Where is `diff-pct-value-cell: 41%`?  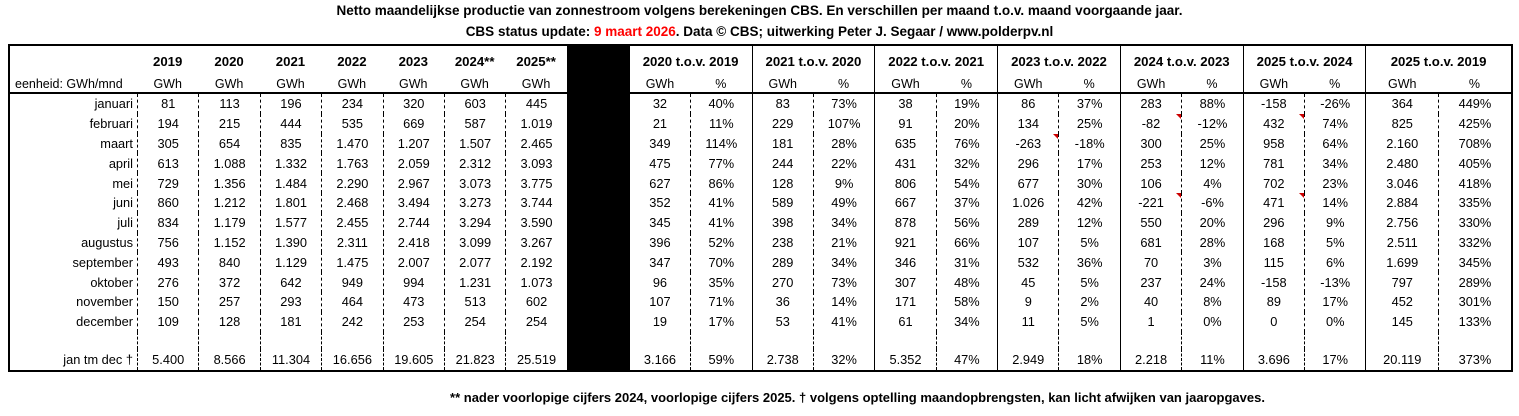 diff-pct-value-cell: 41% is located at coordinates (720, 222).